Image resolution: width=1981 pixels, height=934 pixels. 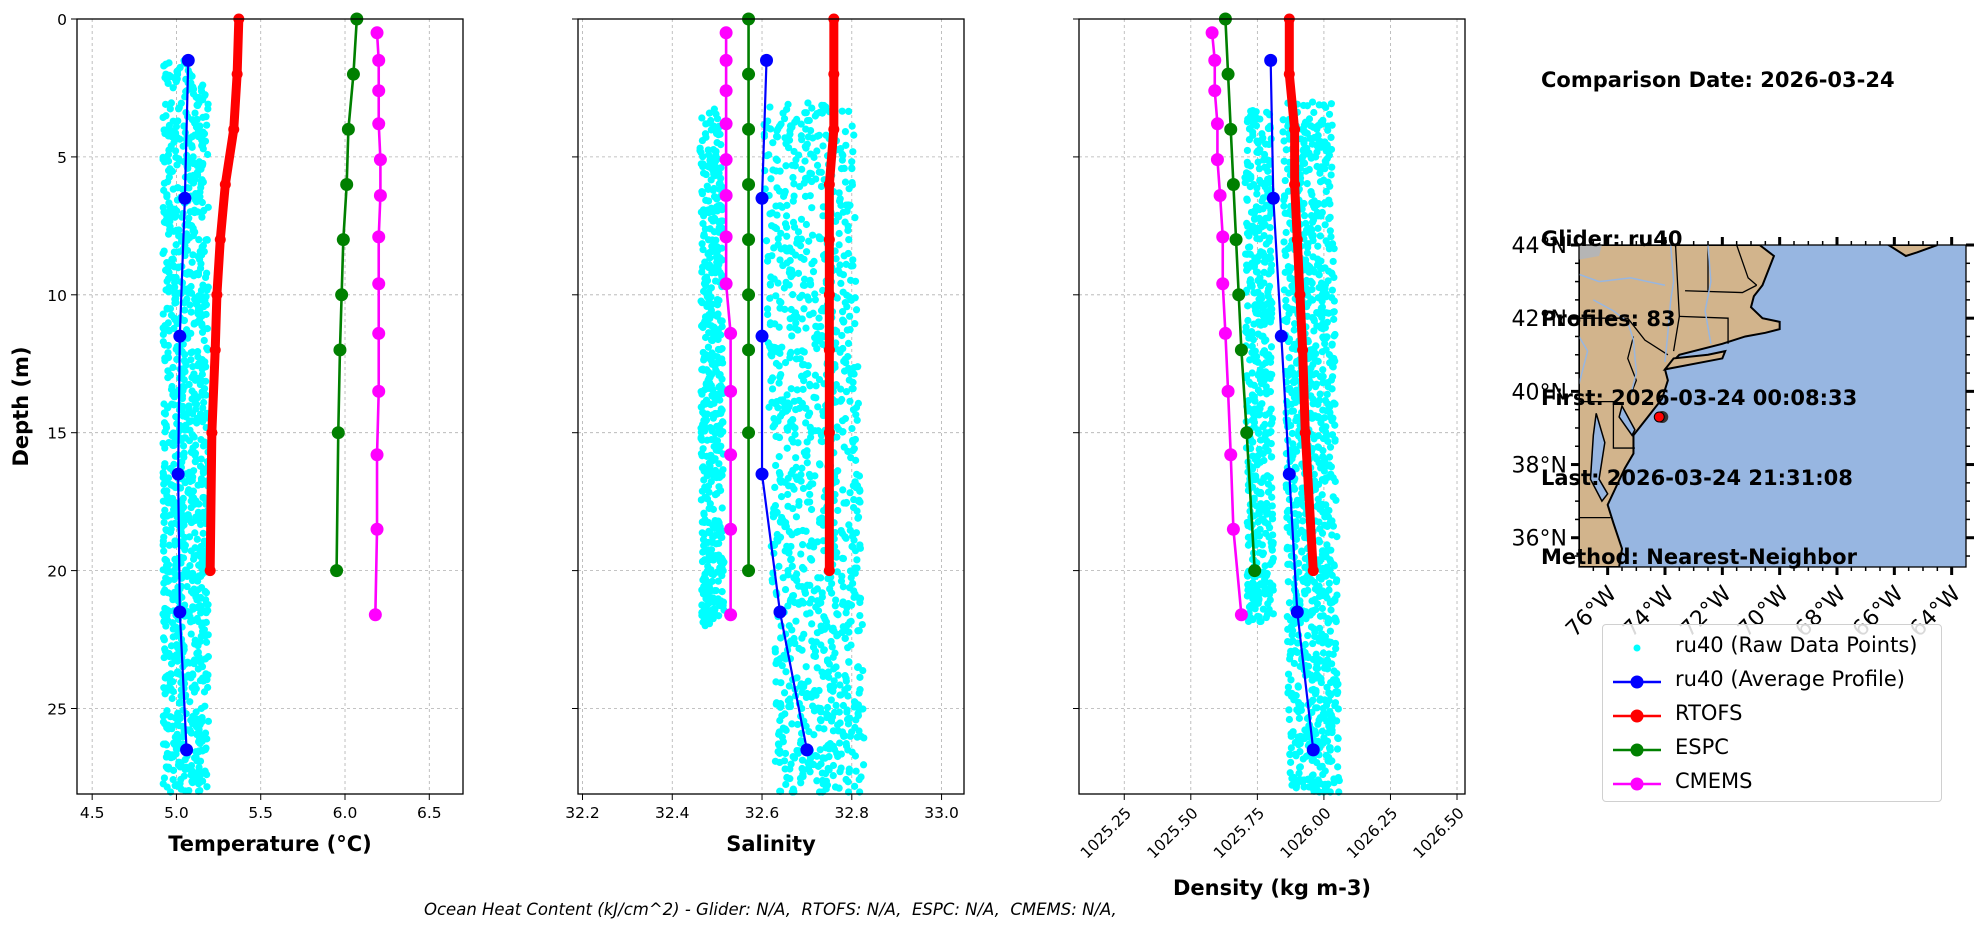 What do you see at coordinates (762, 813) in the screenshot?
I see `x-tick-label: 32.6` at bounding box center [762, 813].